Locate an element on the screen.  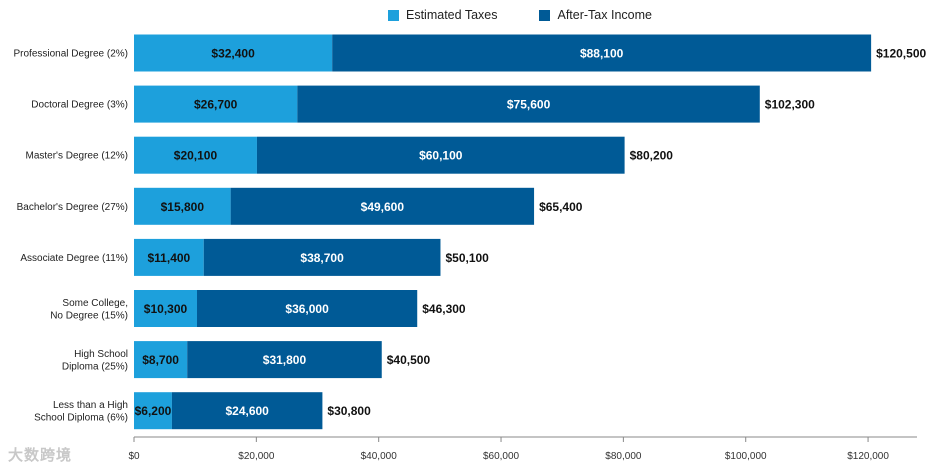
data-label-estimated-taxes: $8,700 is located at coordinates (160, 360).